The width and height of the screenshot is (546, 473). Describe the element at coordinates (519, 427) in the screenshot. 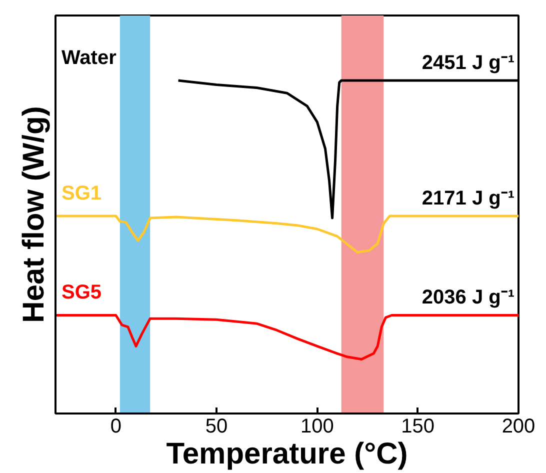

I see `x-tick-label: 200` at that location.